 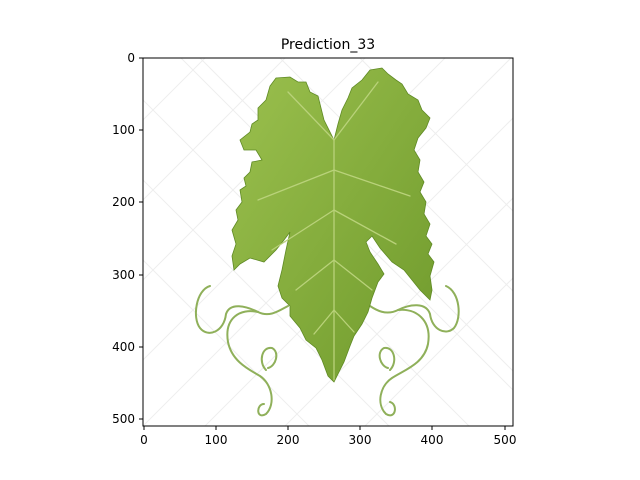 What do you see at coordinates (249, 363) in the screenshot?
I see `left-inner-tendril` at bounding box center [249, 363].